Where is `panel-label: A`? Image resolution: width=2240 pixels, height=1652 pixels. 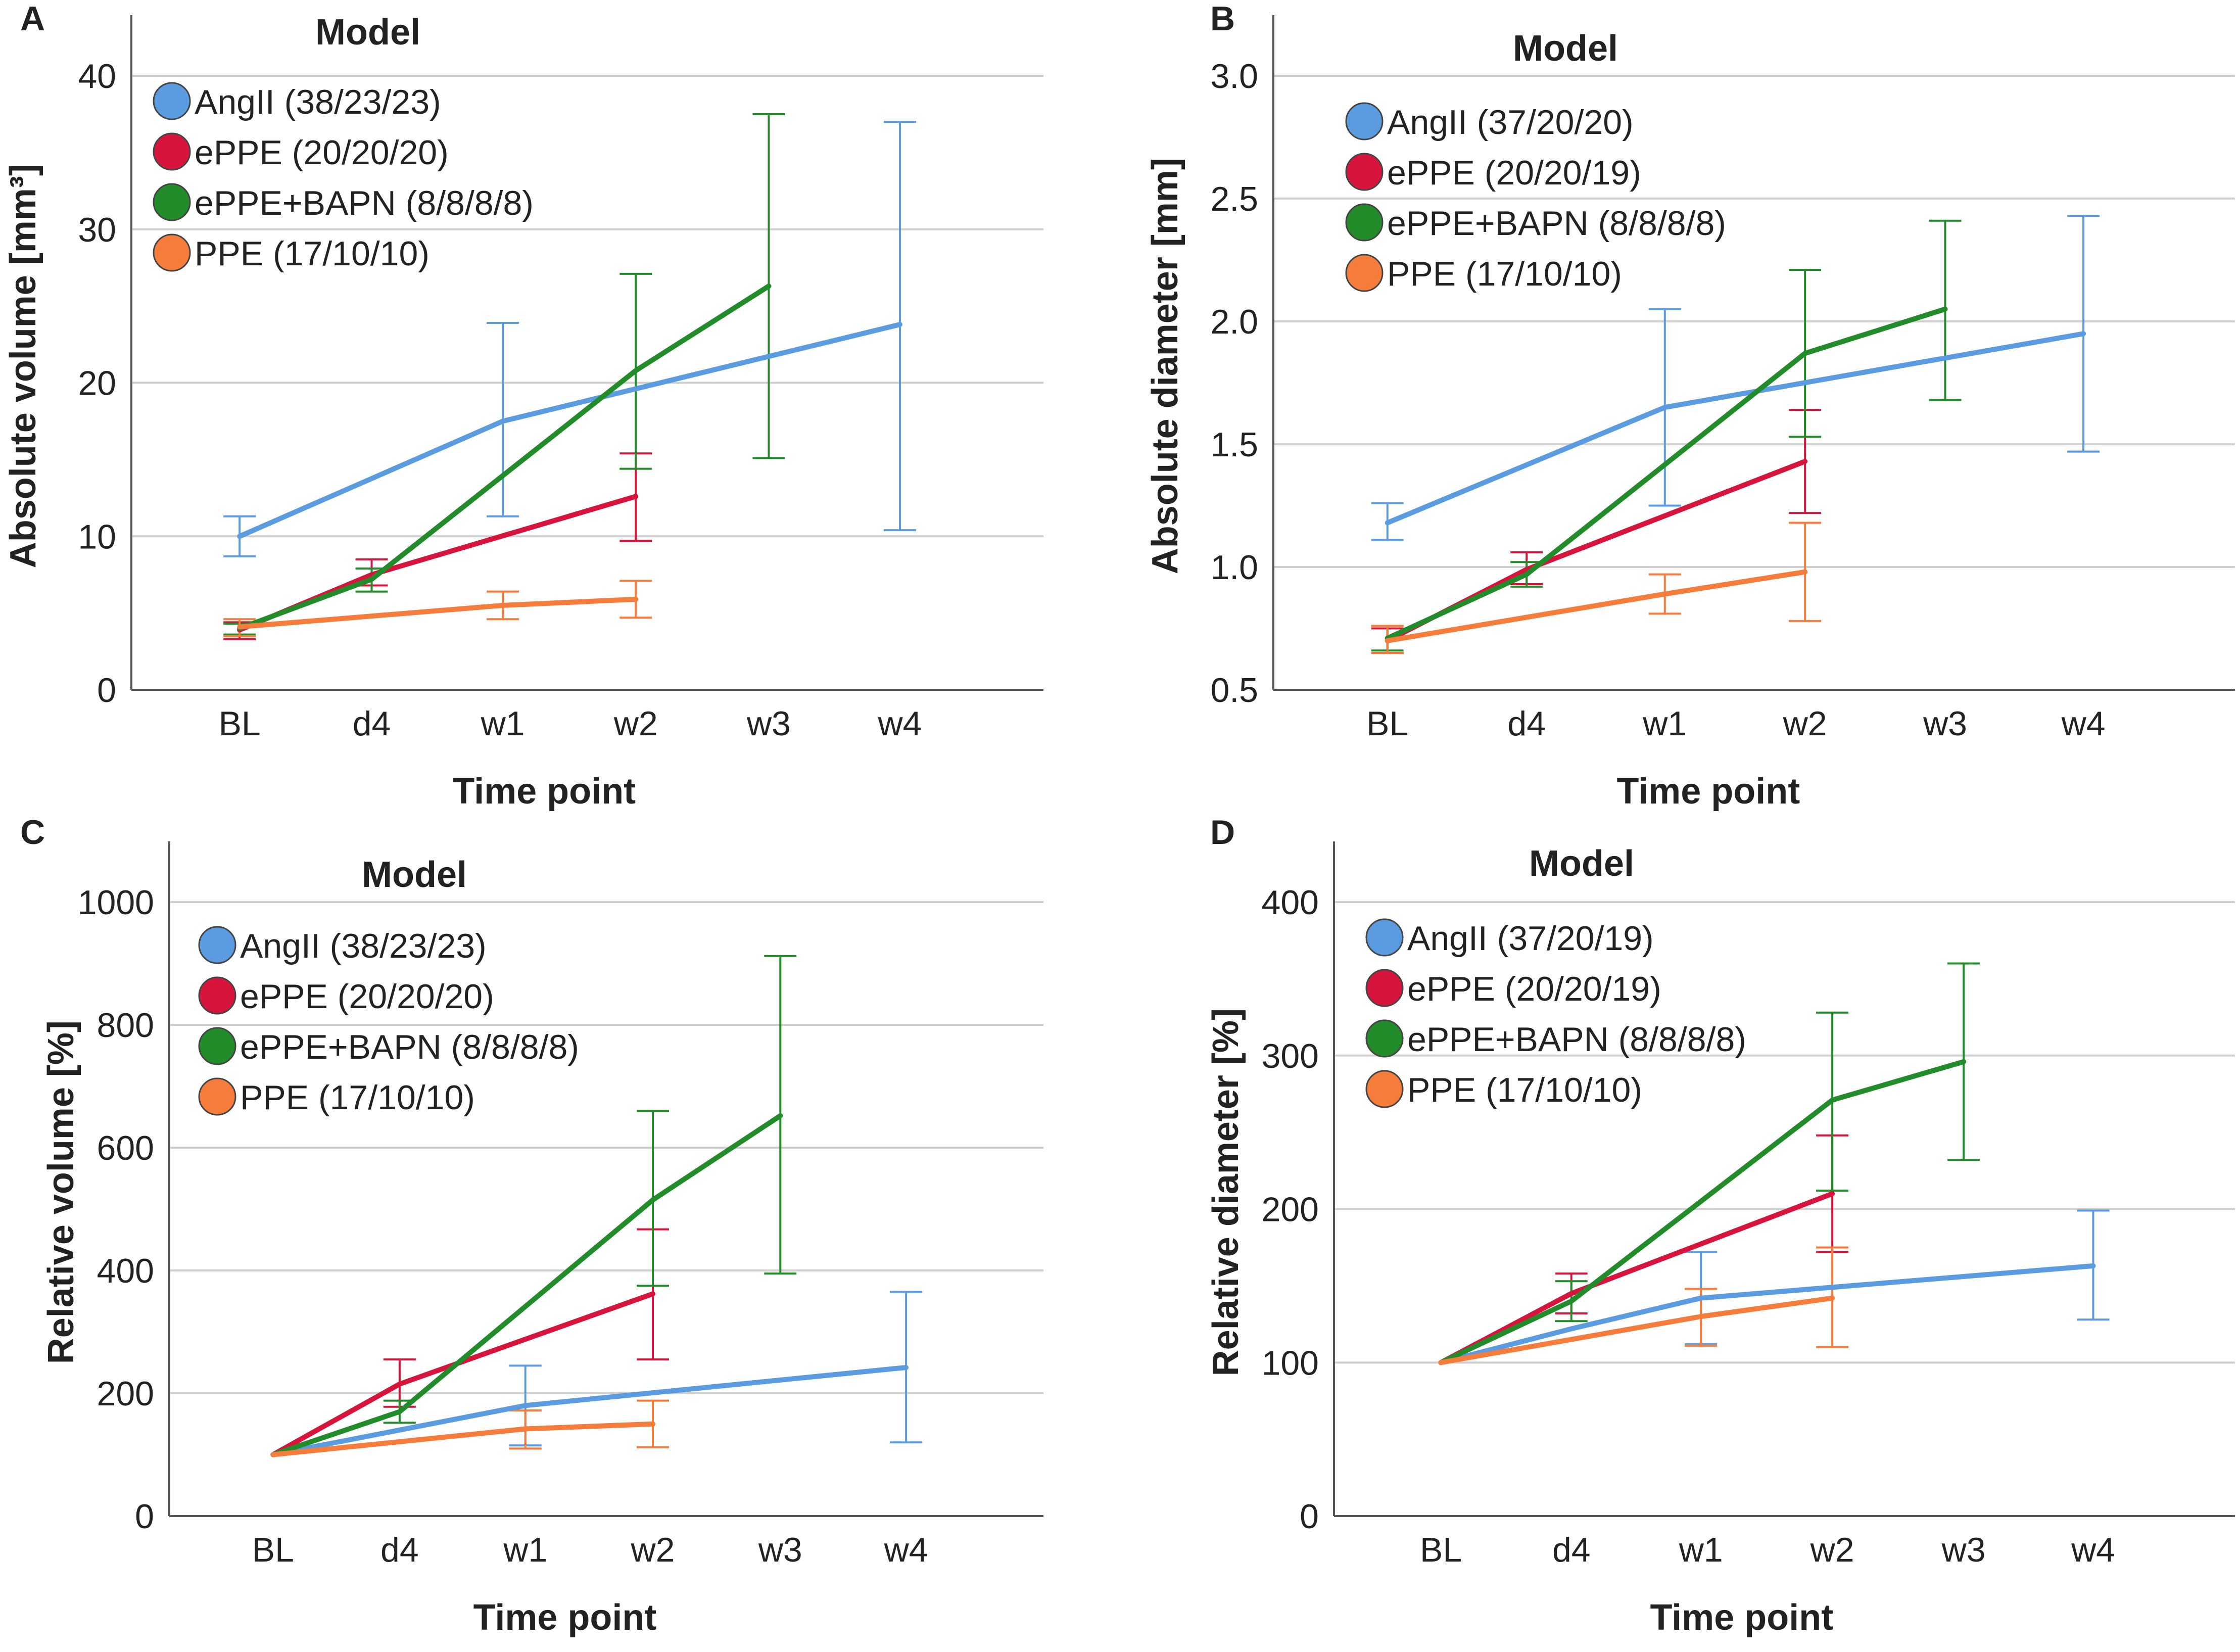 panel-label: A is located at coordinates (33, 19).